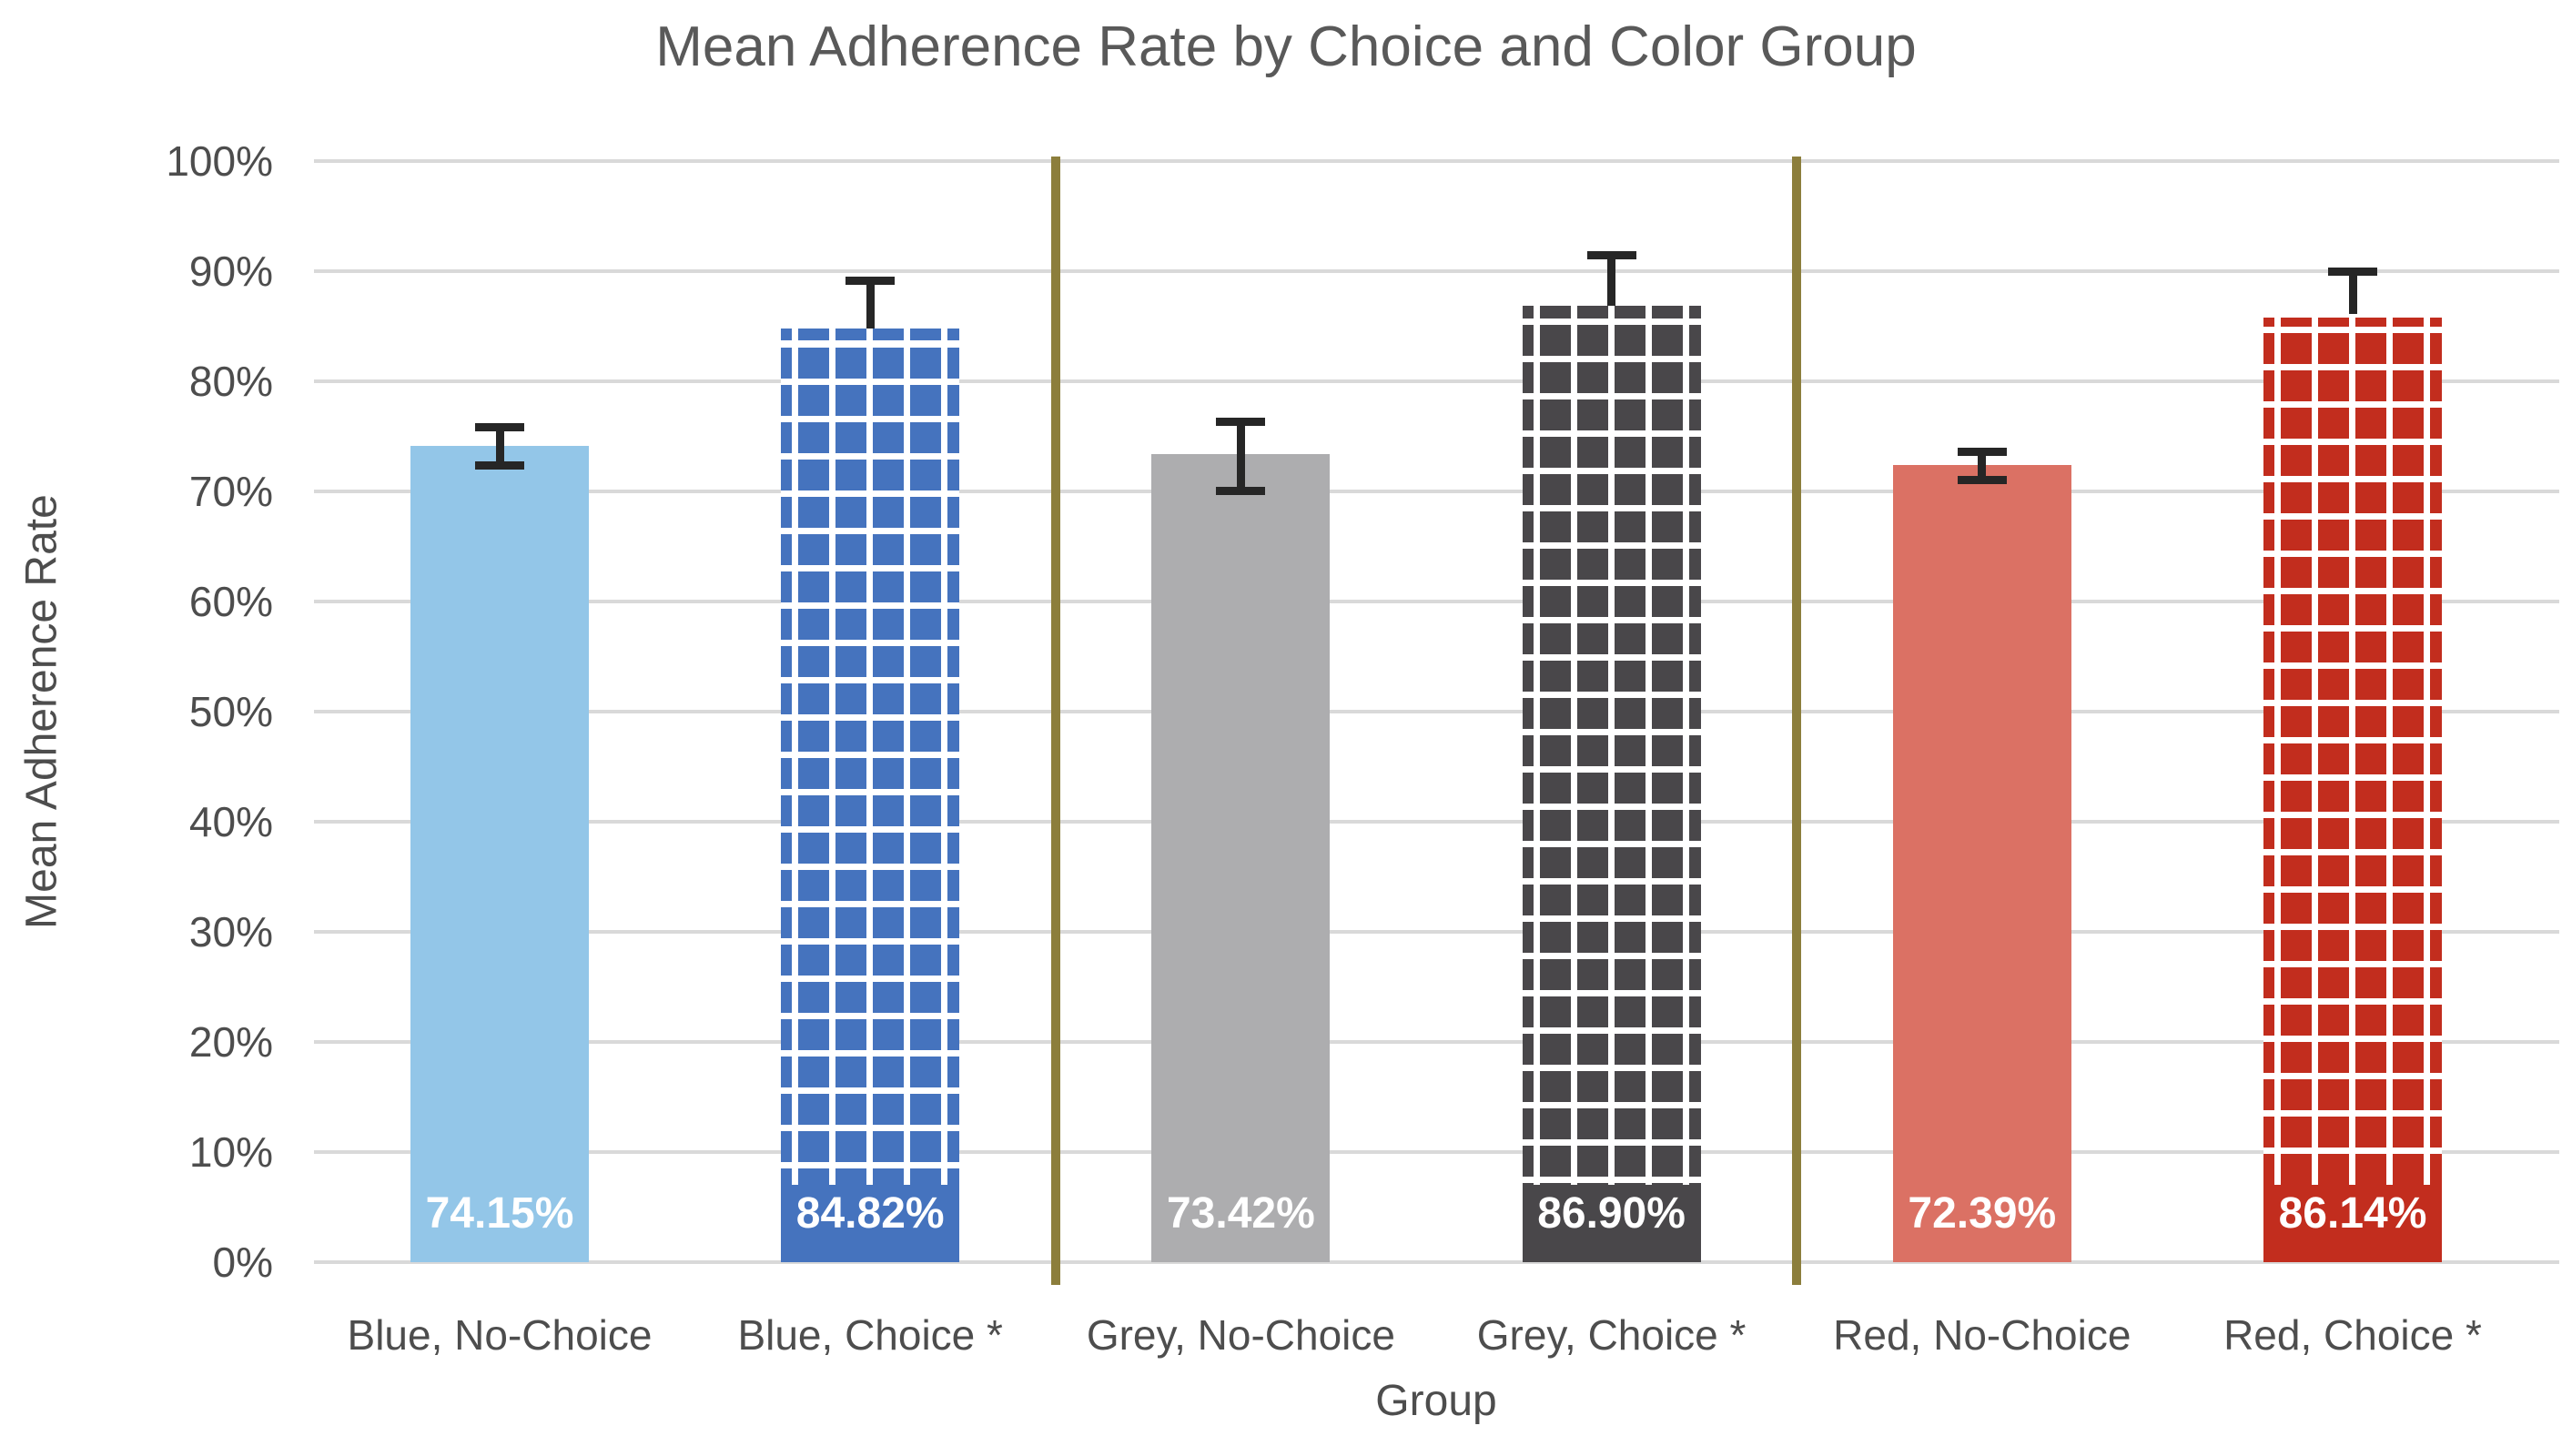 The height and width of the screenshot is (1456, 2572). I want to click on x-axis-category-label: Grey, No-Choice, so click(1240, 1335).